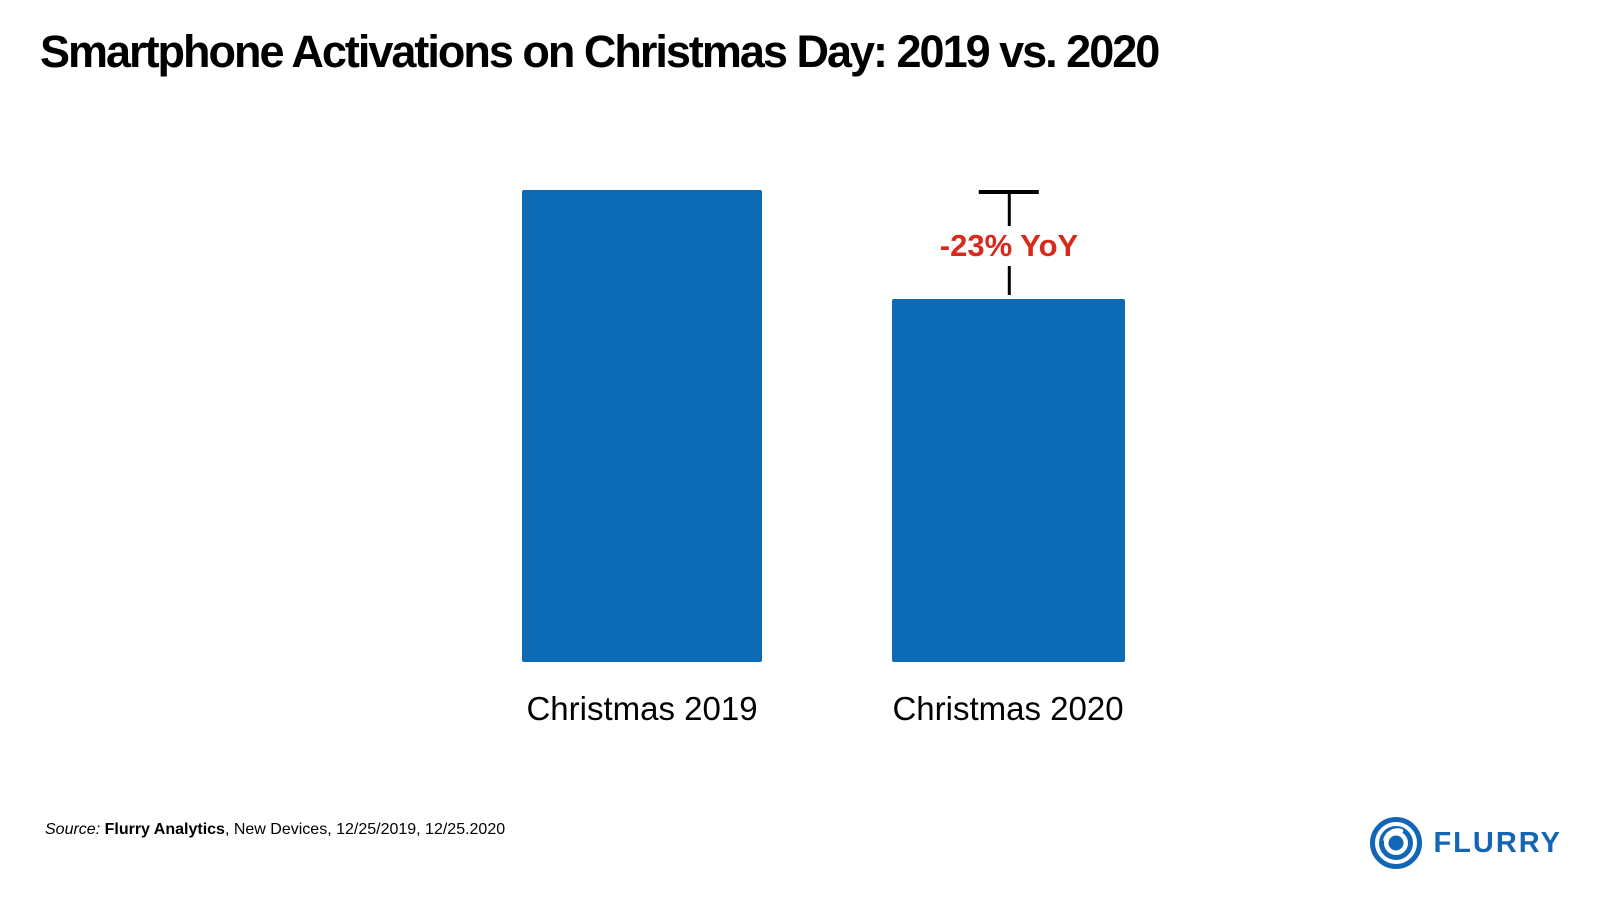 The height and width of the screenshot is (900, 1600). What do you see at coordinates (1396, 843) in the screenshot?
I see `flurry-spiral-icon` at bounding box center [1396, 843].